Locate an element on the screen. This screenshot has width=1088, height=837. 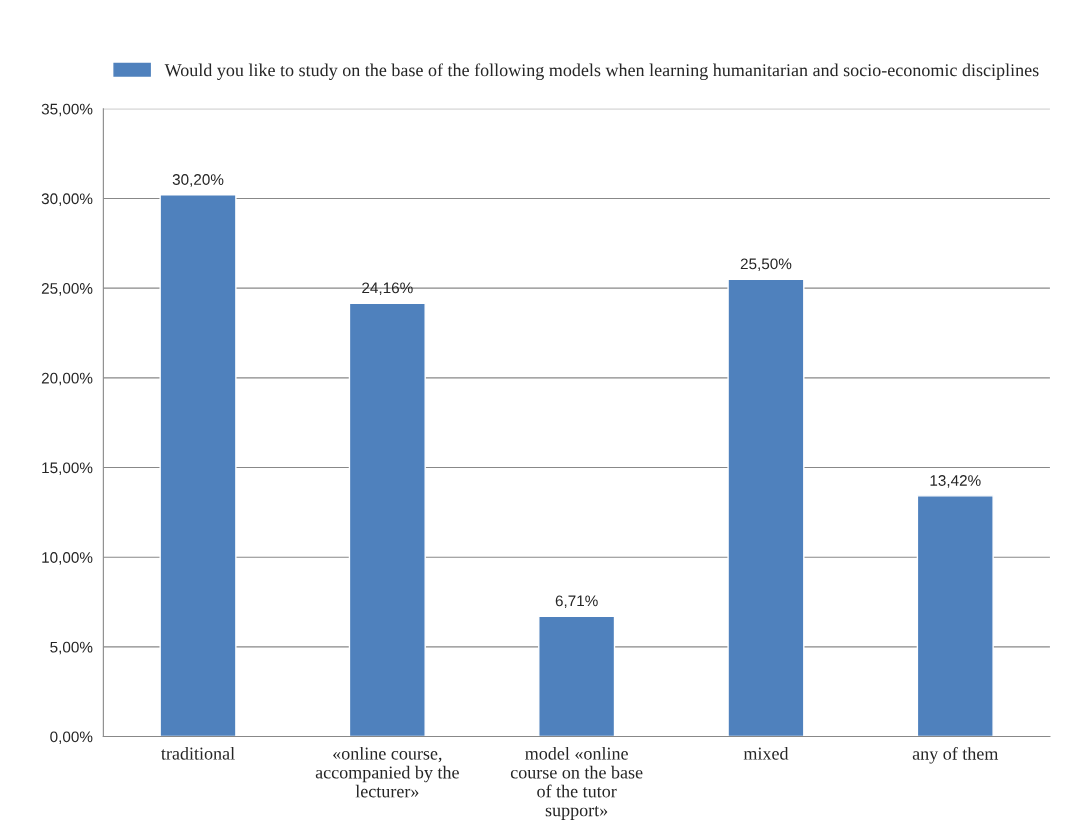
y-tick-label: 10,00% is located at coordinates (67, 558).